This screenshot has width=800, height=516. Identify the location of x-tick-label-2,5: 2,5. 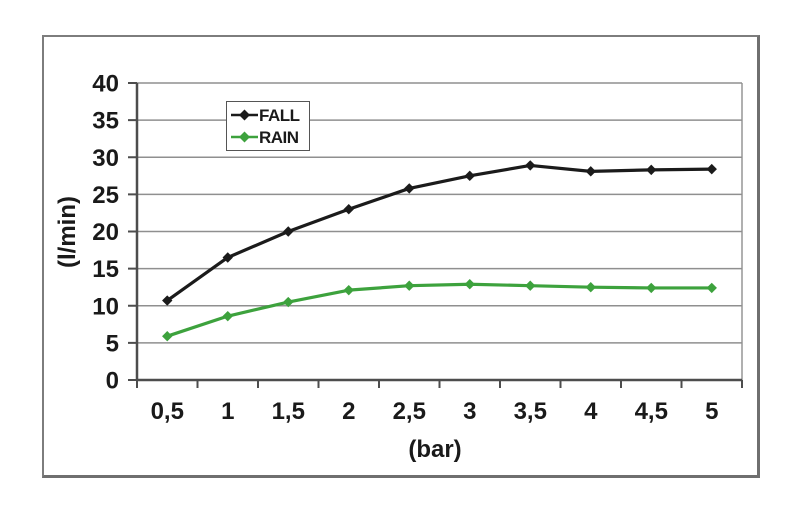
(409, 411).